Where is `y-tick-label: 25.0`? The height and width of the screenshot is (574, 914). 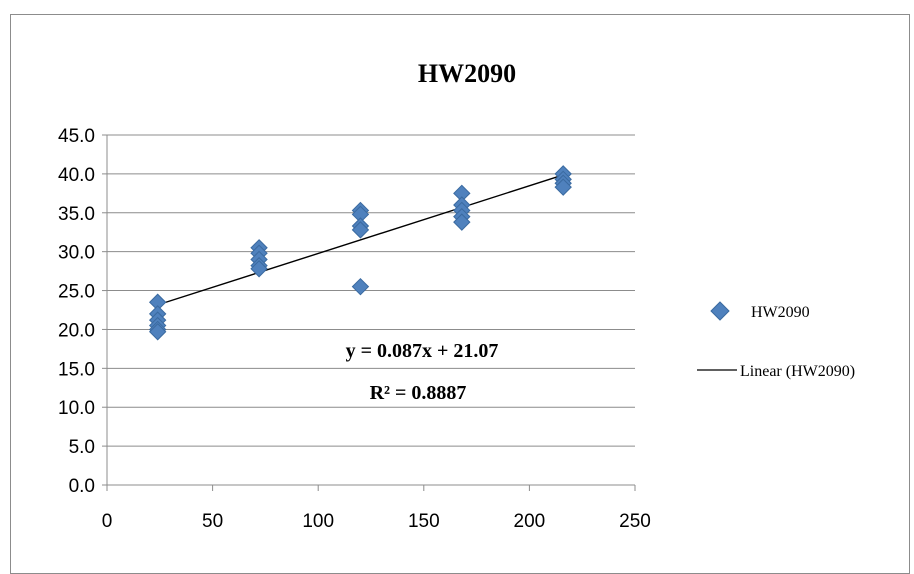
y-tick-label: 25.0 is located at coordinates (76, 292).